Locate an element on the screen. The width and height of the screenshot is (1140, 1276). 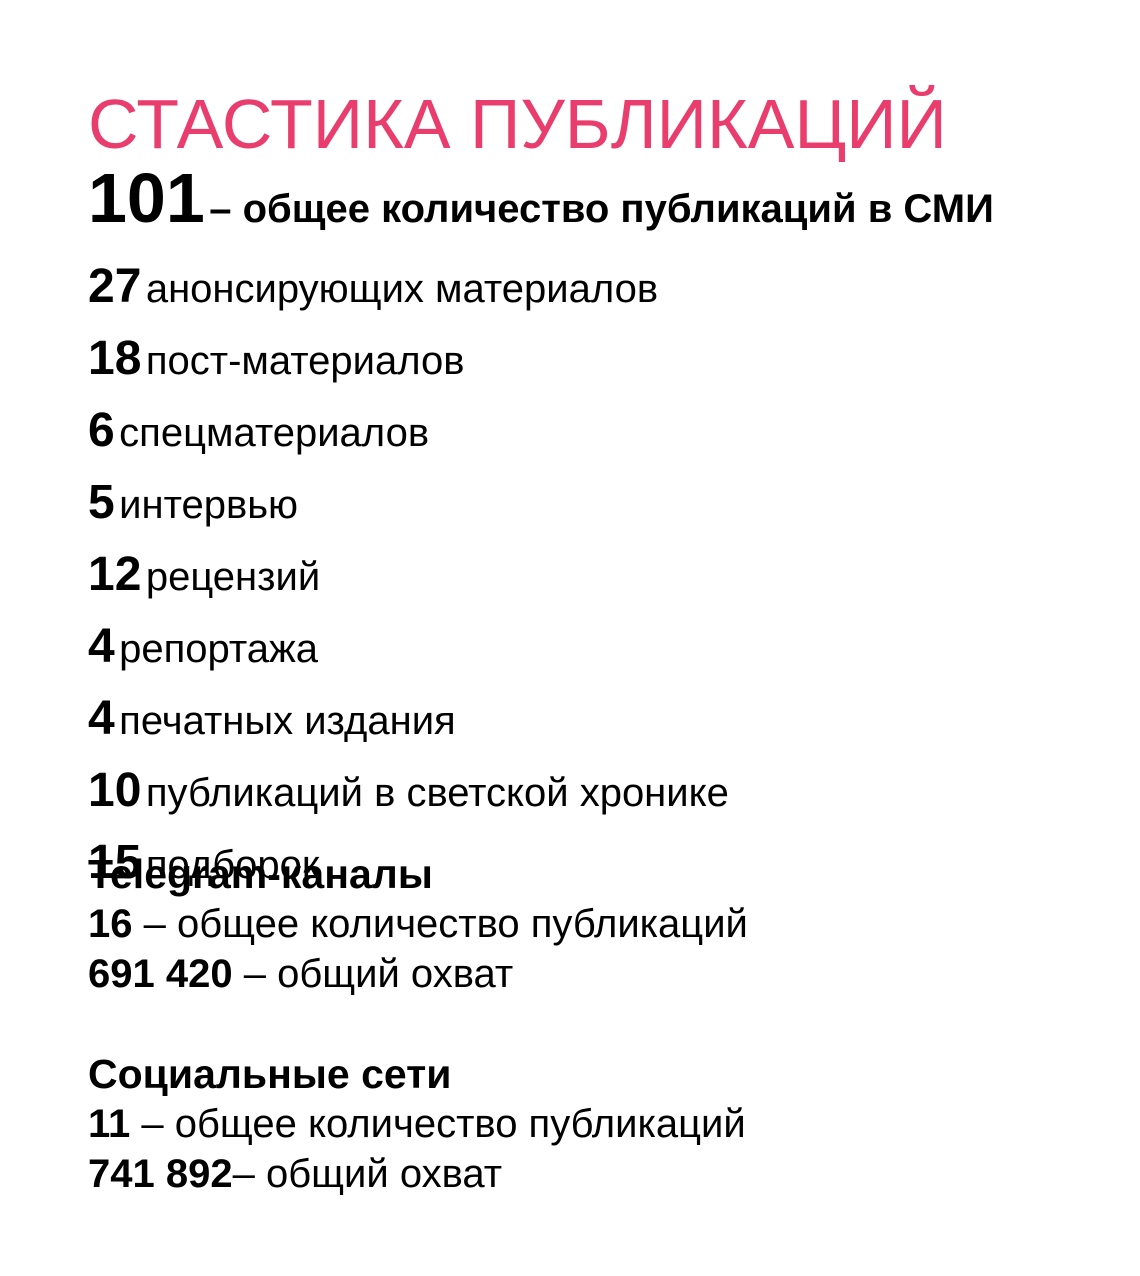
stat-label: репортажа is located at coordinates (219, 649).